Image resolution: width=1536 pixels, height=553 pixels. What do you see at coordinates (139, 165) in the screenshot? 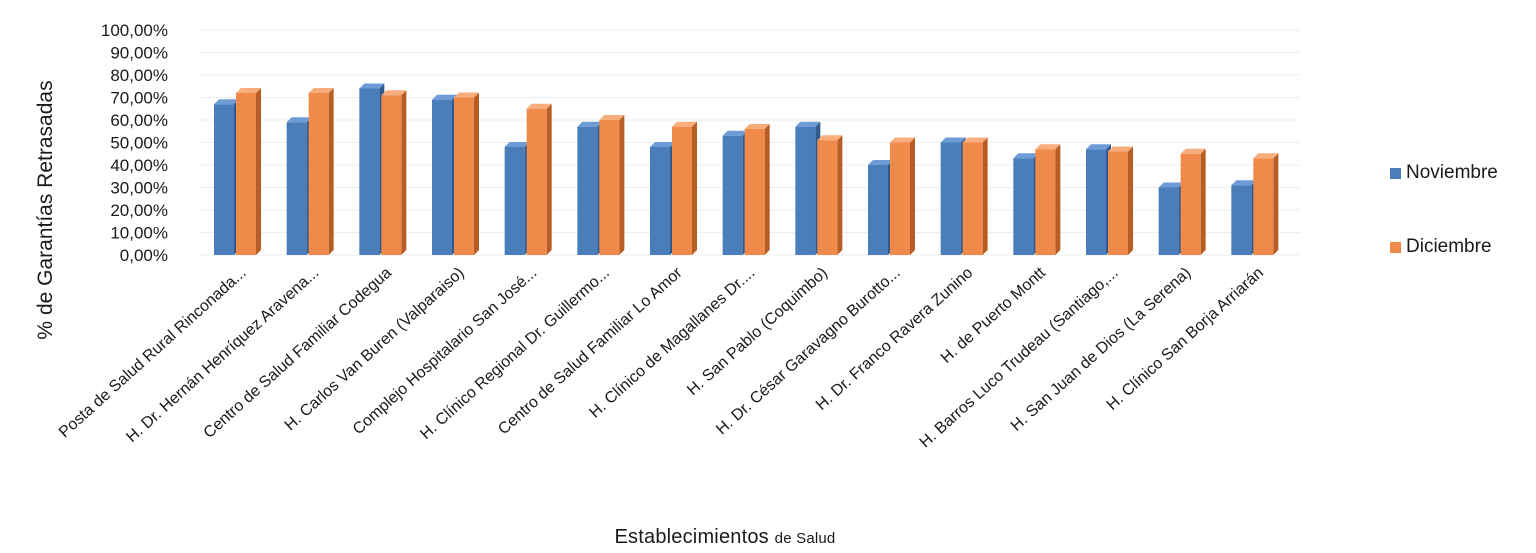
I see `y-tick-label: 40,00%` at bounding box center [139, 165].